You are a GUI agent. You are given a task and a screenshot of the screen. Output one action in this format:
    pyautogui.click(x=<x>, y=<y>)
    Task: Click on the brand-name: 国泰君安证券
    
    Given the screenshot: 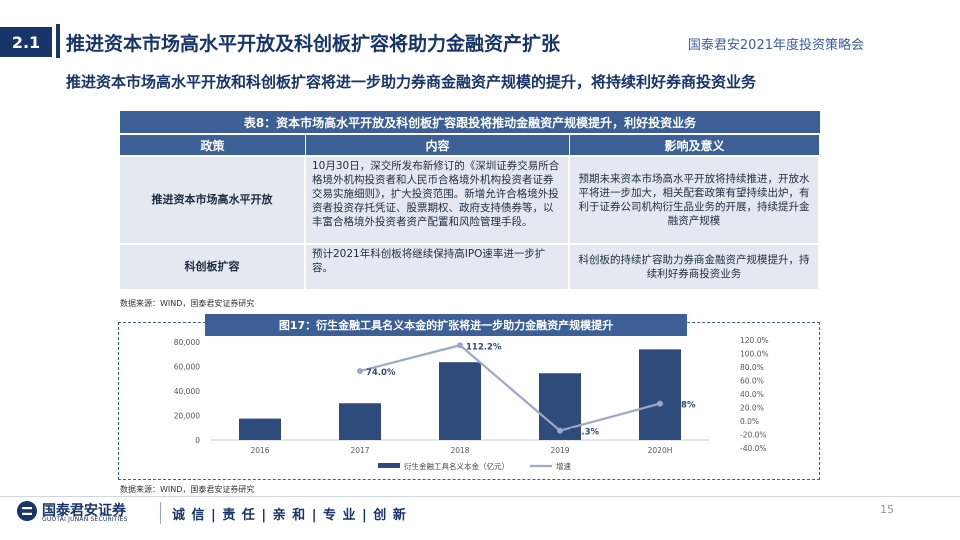 What is the action you would take?
    pyautogui.click(x=84, y=511)
    